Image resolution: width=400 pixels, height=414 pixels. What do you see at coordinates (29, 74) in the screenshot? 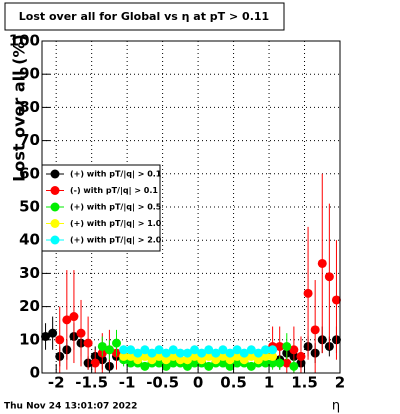
I see `y-tick-label: 90` at bounding box center [29, 74].